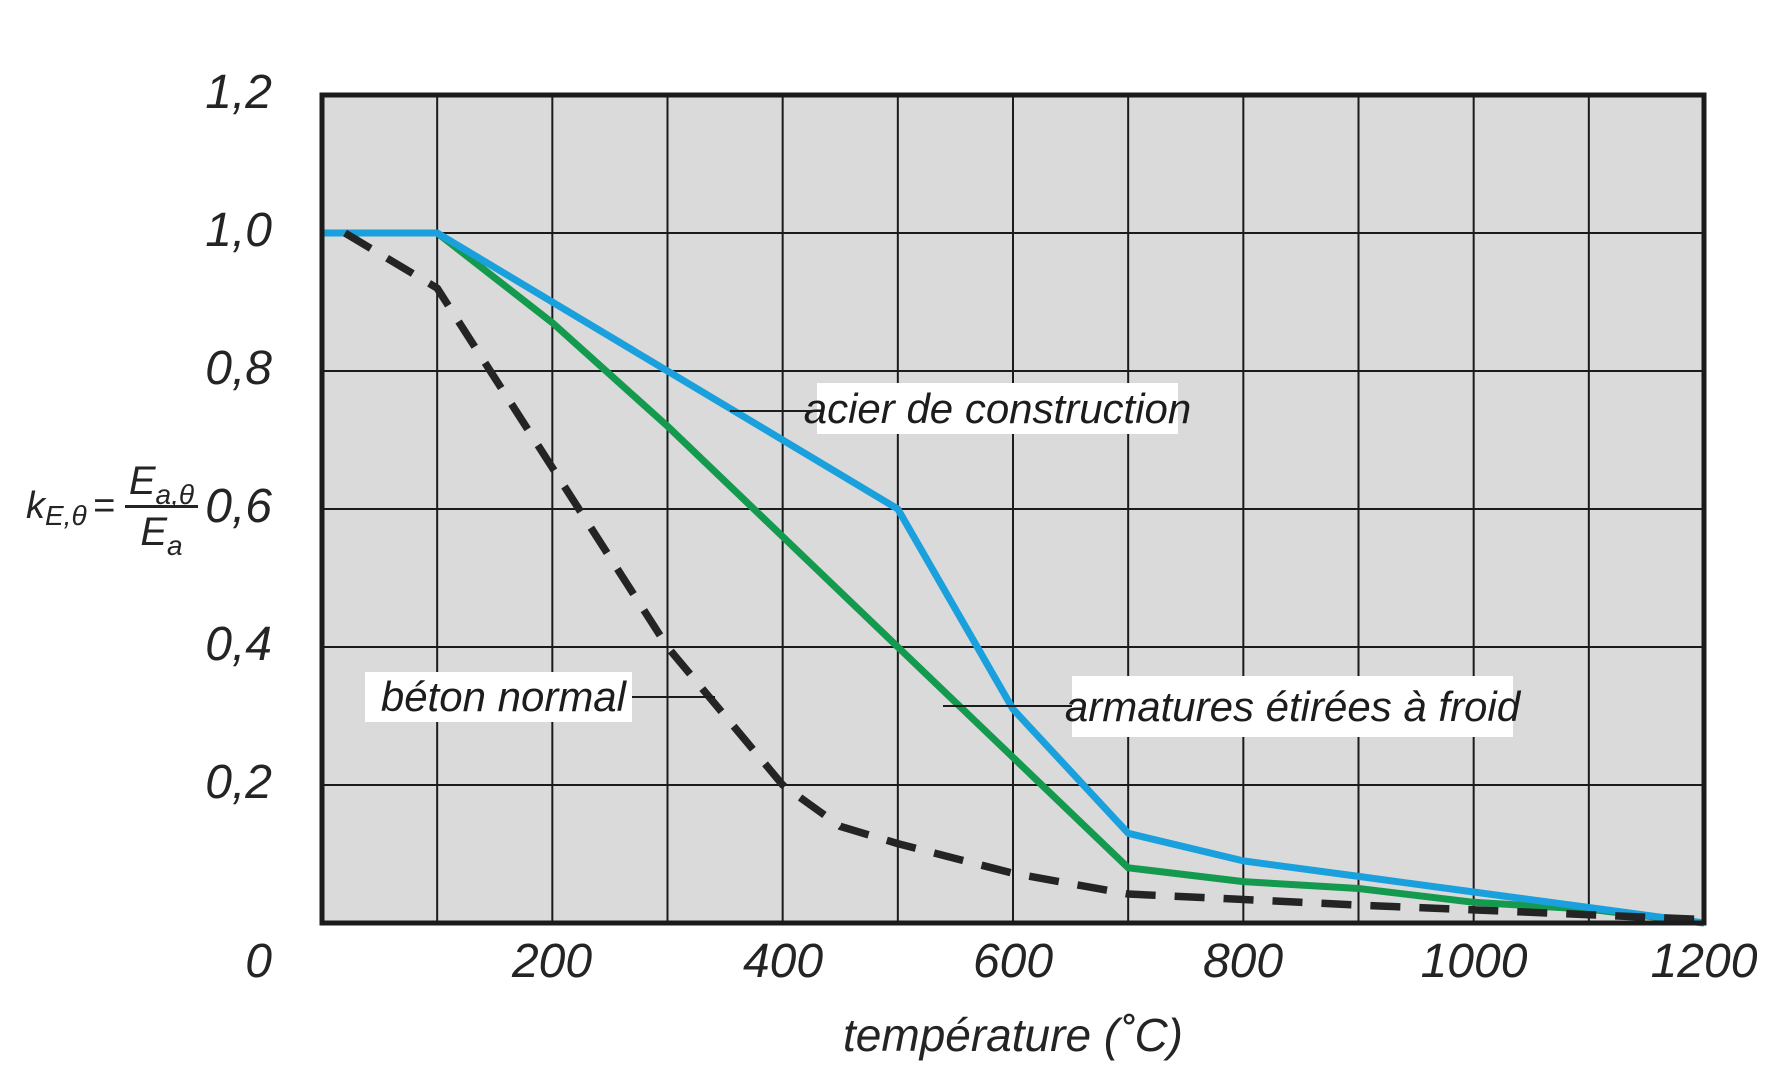 The height and width of the screenshot is (1086, 1778). I want to click on formula-numerator-subscript: a,θ, so click(175, 494).